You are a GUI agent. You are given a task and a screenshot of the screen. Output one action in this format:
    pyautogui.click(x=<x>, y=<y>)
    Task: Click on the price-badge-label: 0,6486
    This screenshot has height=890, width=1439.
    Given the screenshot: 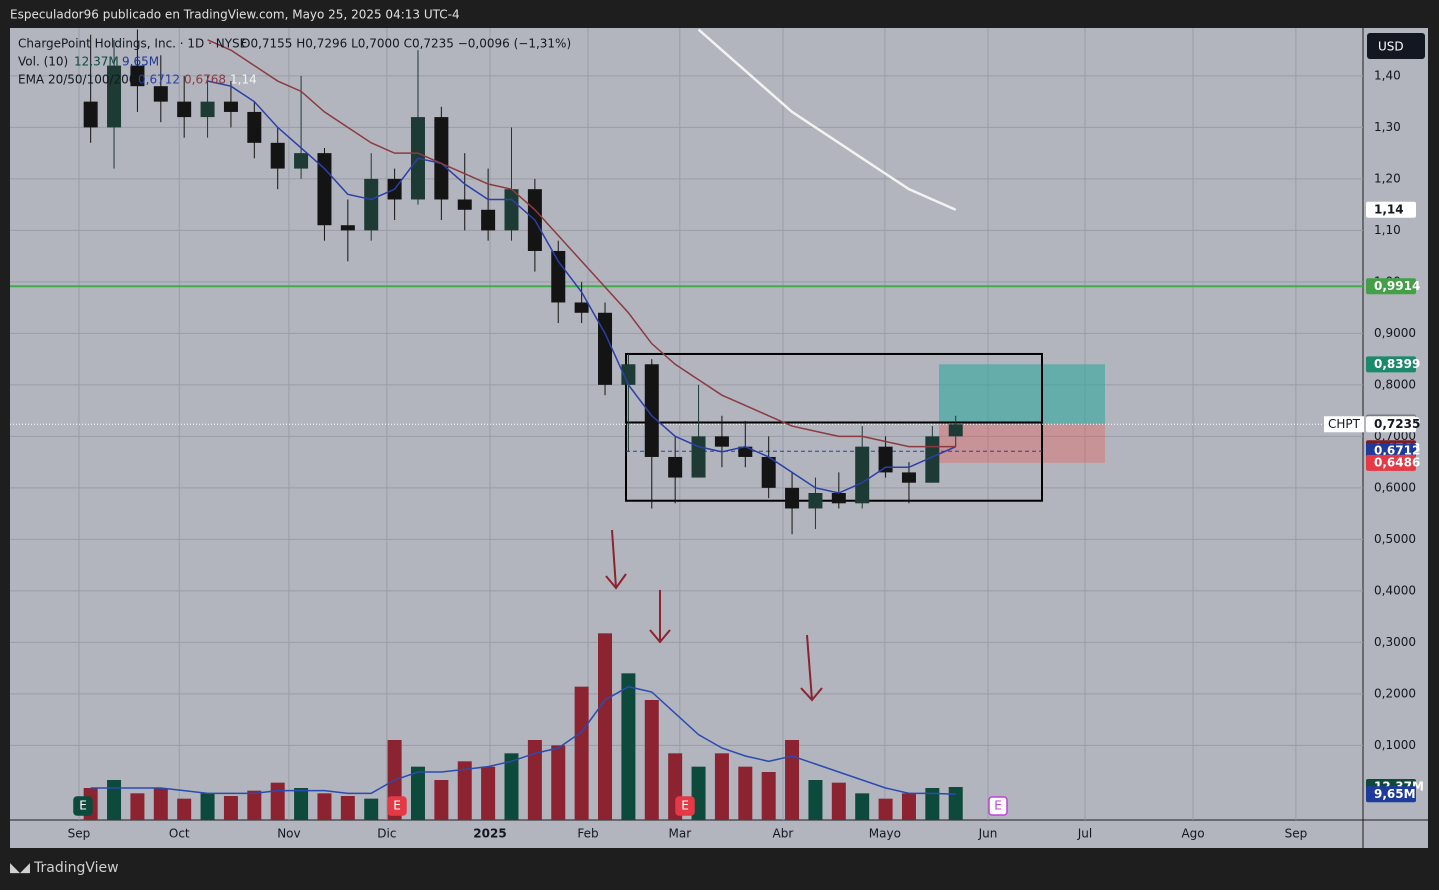 What is the action you would take?
    pyautogui.click(x=1397, y=462)
    